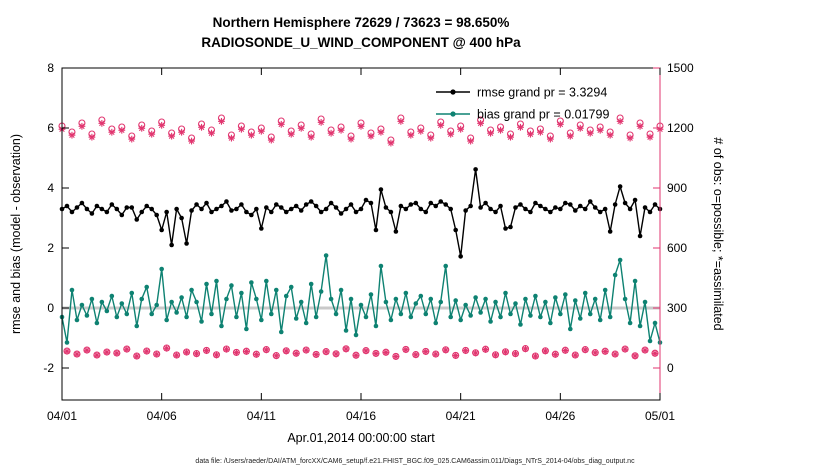 Image resolution: width=830 pixels, height=470 pixels. What do you see at coordinates (677, 308) in the screenshot?
I see `svg-text: 300` at bounding box center [677, 308].